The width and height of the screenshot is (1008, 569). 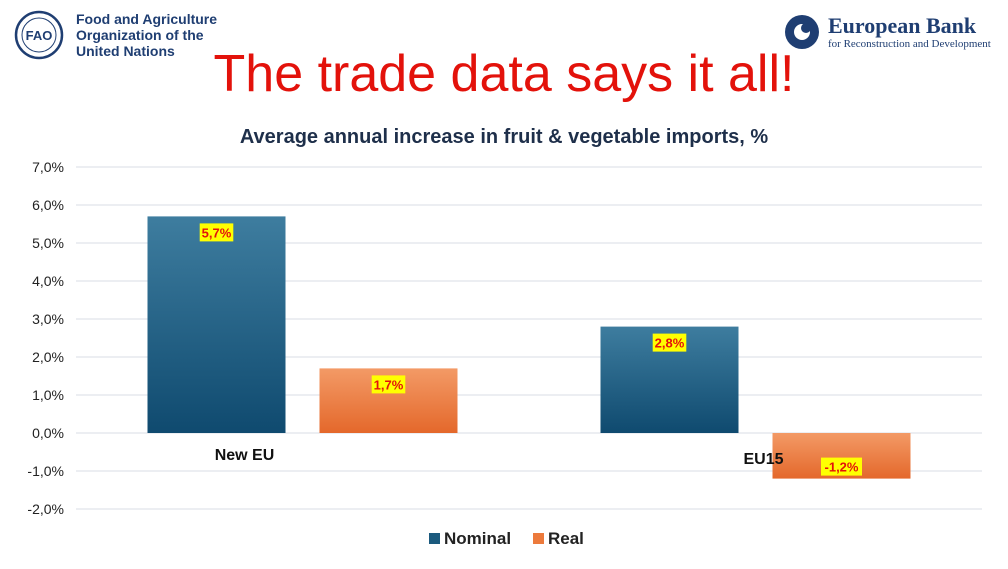 I want to click on slide-headline: The trade data says it all!, so click(x=504, y=74).